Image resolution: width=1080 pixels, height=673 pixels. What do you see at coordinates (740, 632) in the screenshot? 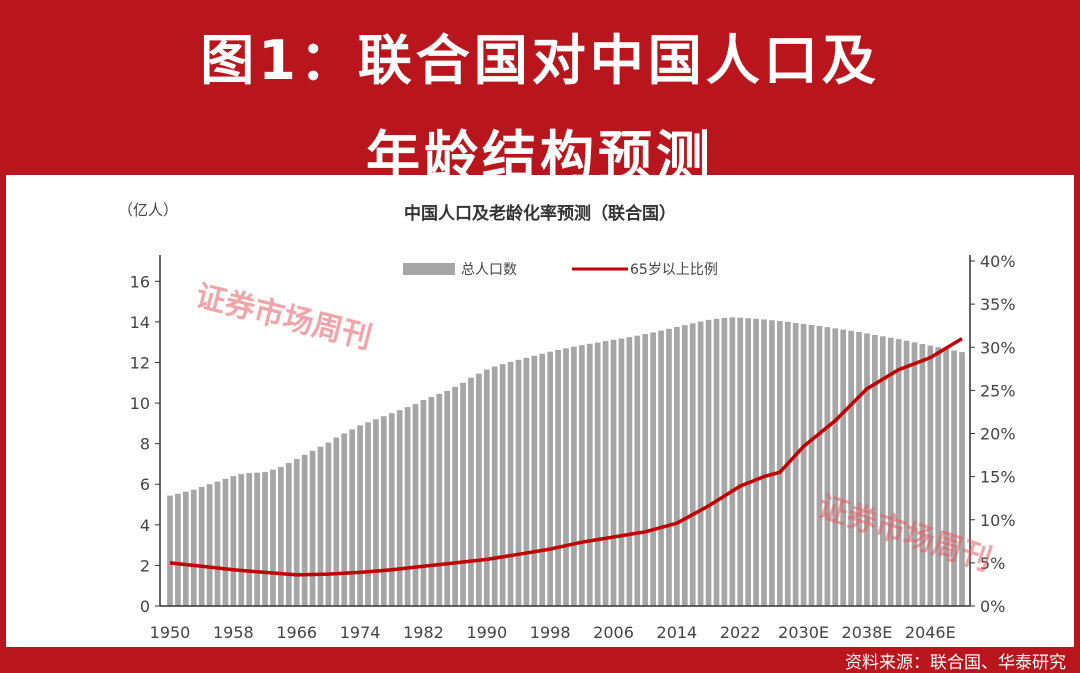
I see `x-tick-label: 2022` at bounding box center [740, 632].